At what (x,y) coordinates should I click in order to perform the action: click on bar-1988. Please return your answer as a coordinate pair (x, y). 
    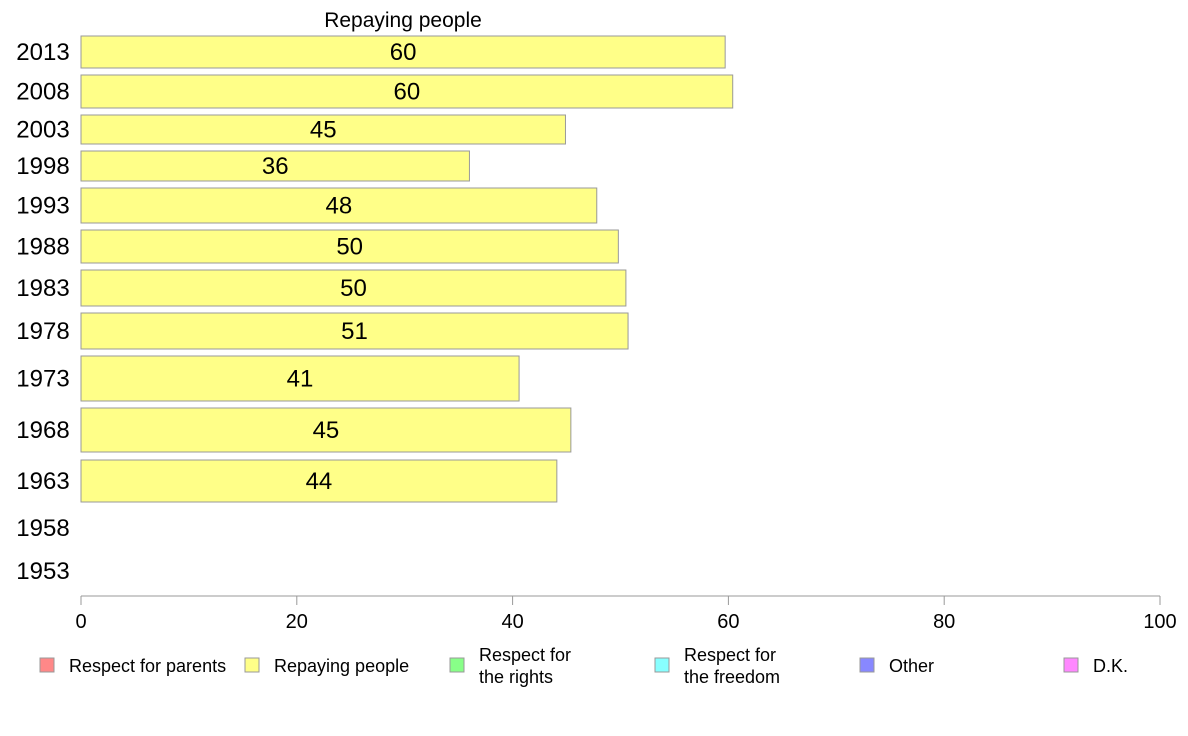
    Looking at the image, I should click on (349, 246).